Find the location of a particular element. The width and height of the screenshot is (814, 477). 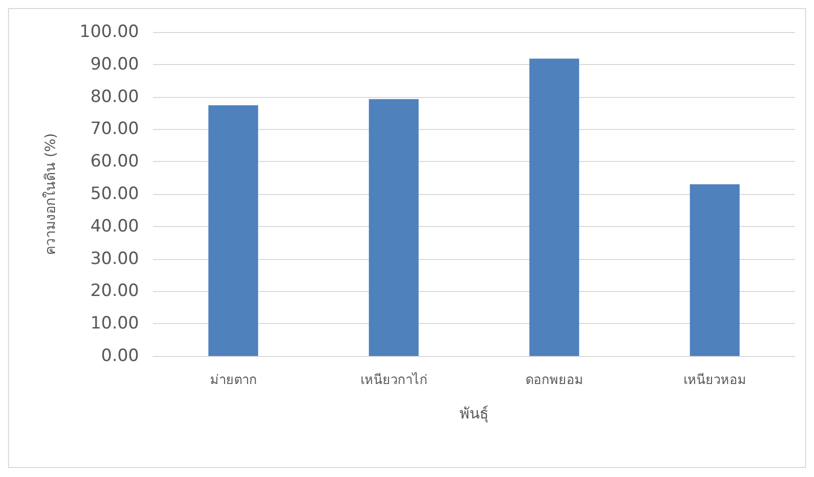

x-tick-label: ม่ายตาก is located at coordinates (233, 380).